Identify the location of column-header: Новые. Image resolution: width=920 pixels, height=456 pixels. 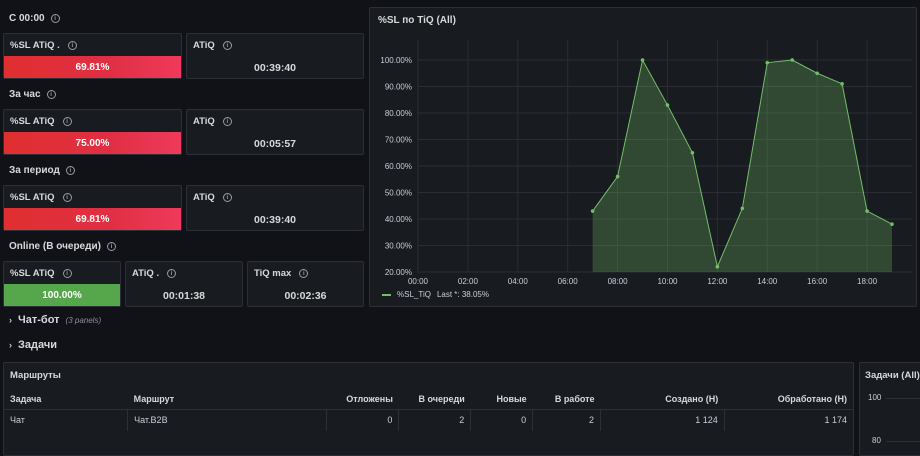
(511, 398).